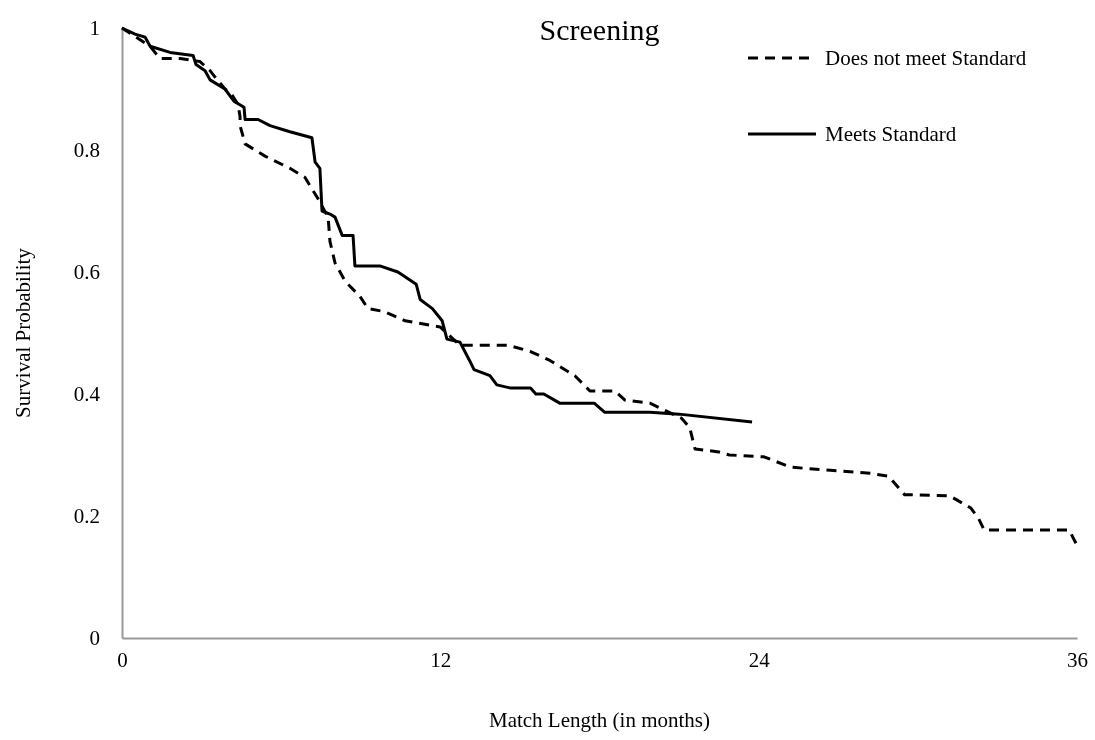 This screenshot has height=740, width=1095. Describe the element at coordinates (1077, 659) in the screenshot. I see `x-tick-label: 36` at that location.